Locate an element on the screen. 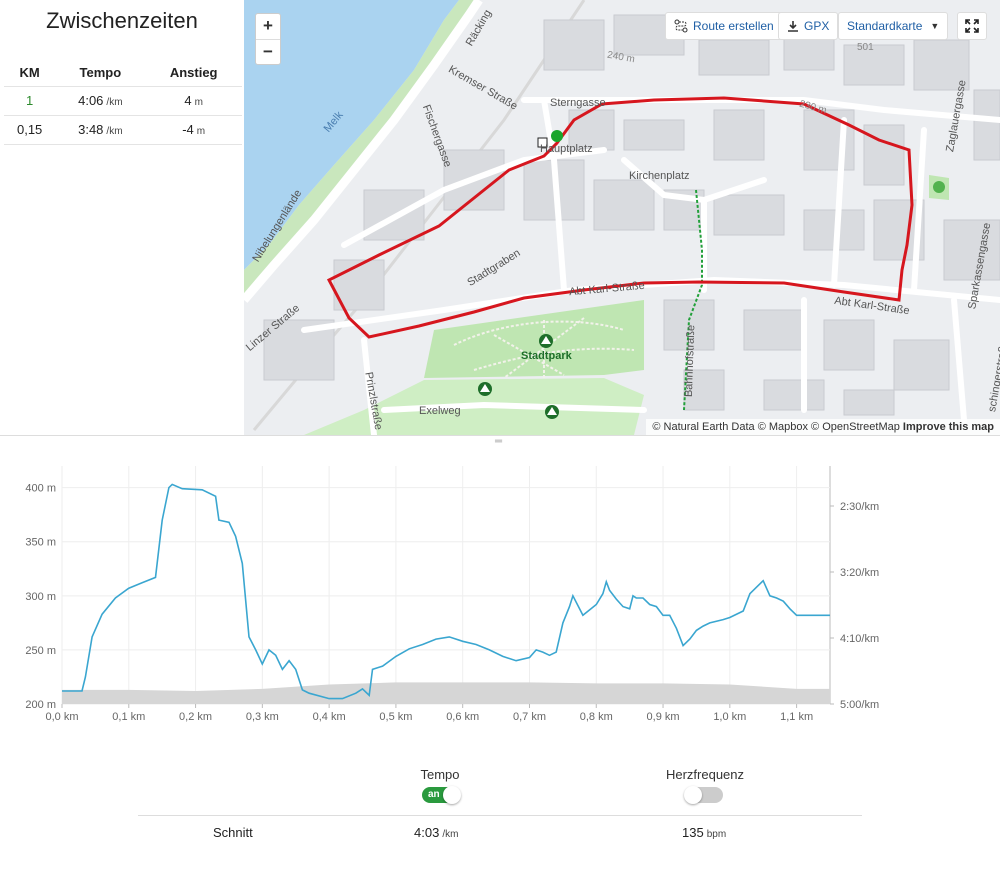 Image resolution: width=1000 pixels, height=879 pixels. y-tick-label-right: 3:20/km is located at coordinates (859, 573).